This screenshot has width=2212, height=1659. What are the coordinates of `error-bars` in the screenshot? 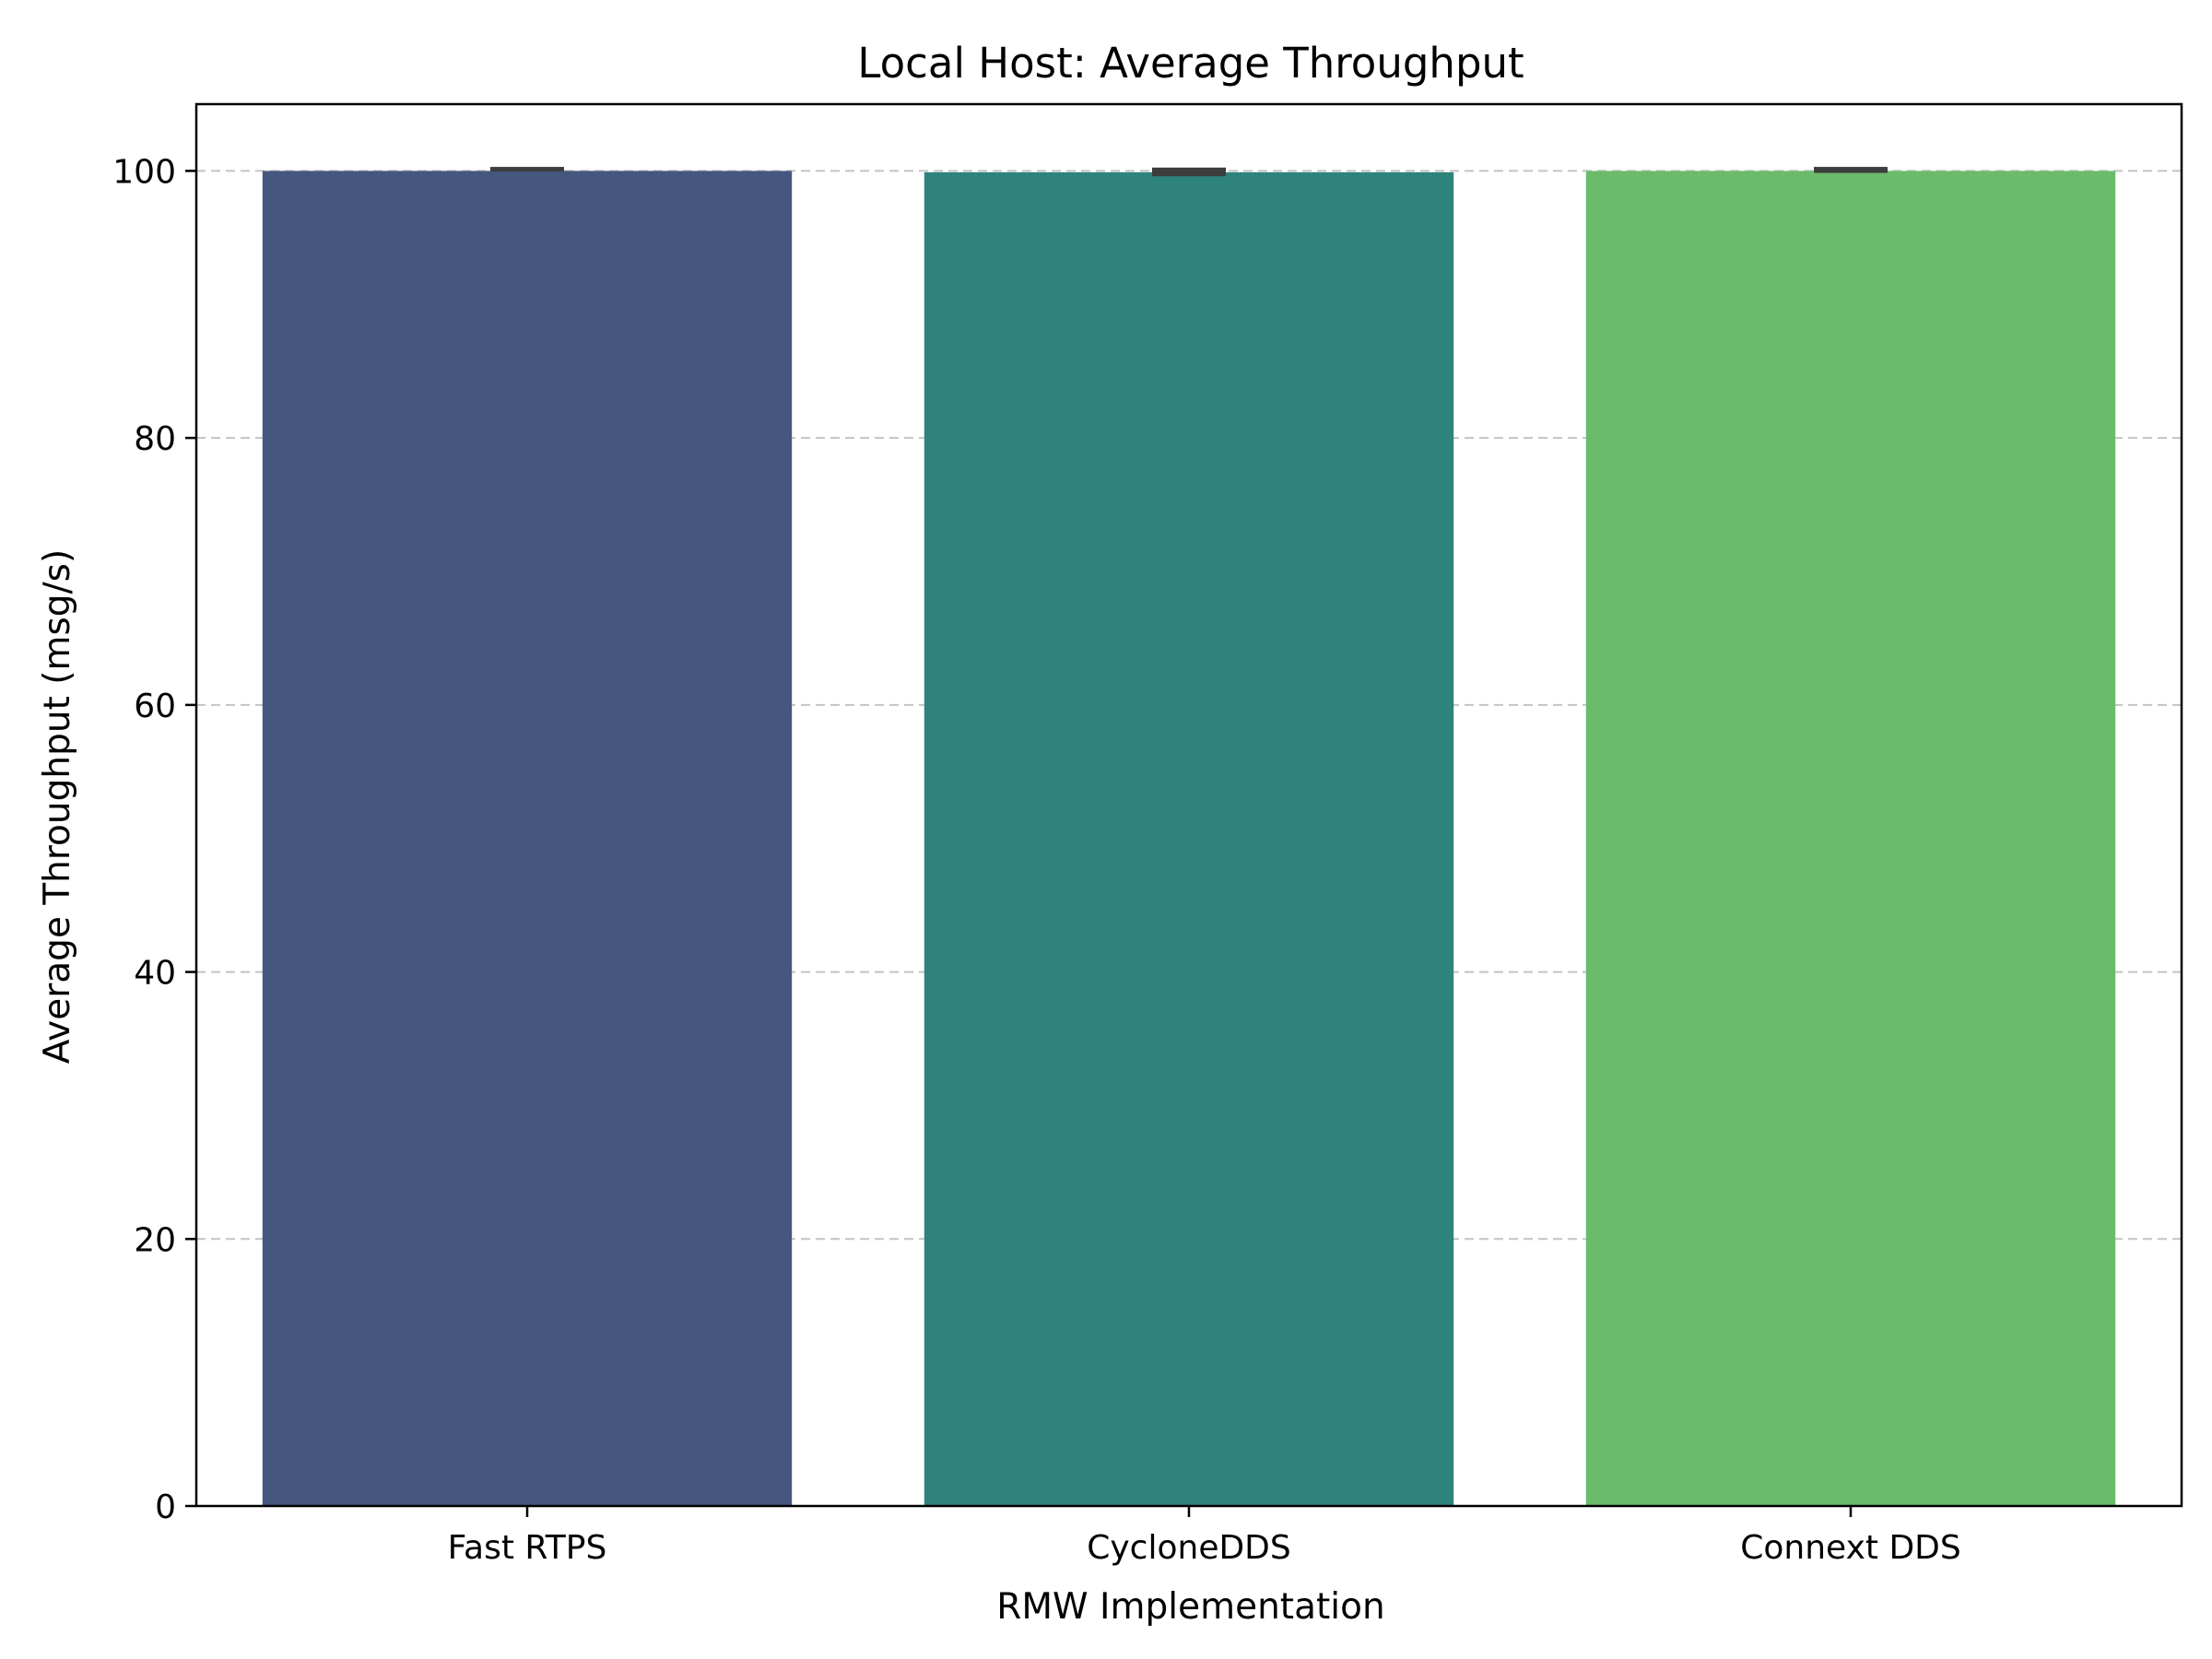 It's located at (1189, 172).